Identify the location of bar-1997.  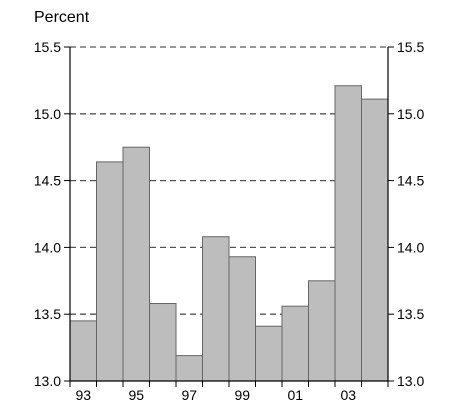
(189, 368).